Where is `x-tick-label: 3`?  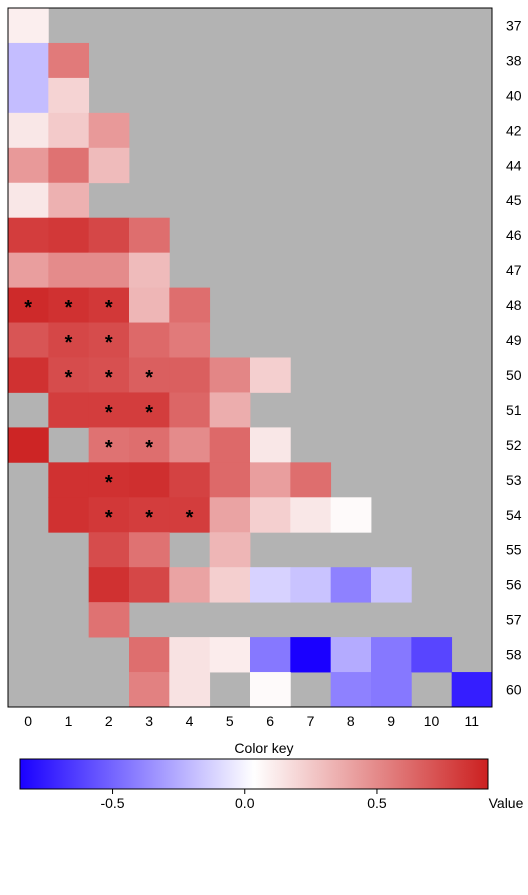
x-tick-label: 3 is located at coordinates (149, 721).